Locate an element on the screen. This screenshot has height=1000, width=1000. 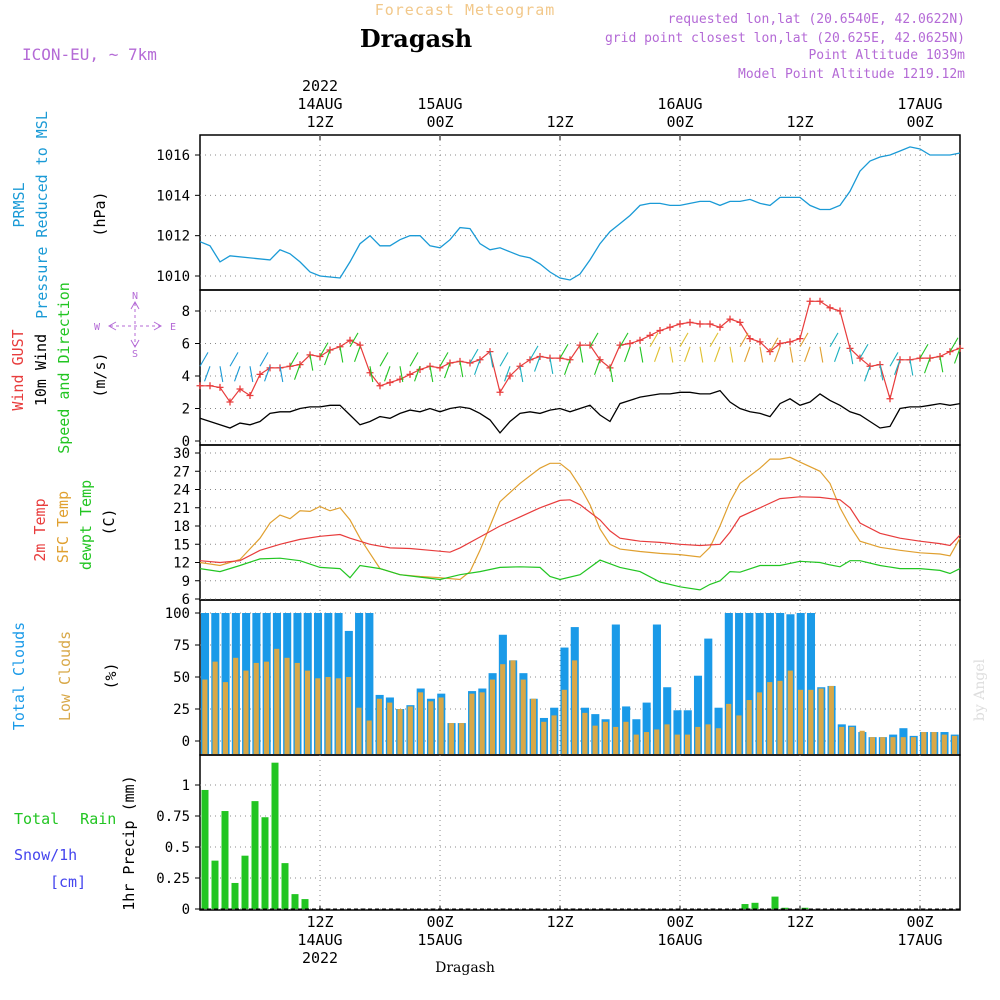
prmsl-desc: Pressure Reduced to MSL is located at coordinates (42, 215).